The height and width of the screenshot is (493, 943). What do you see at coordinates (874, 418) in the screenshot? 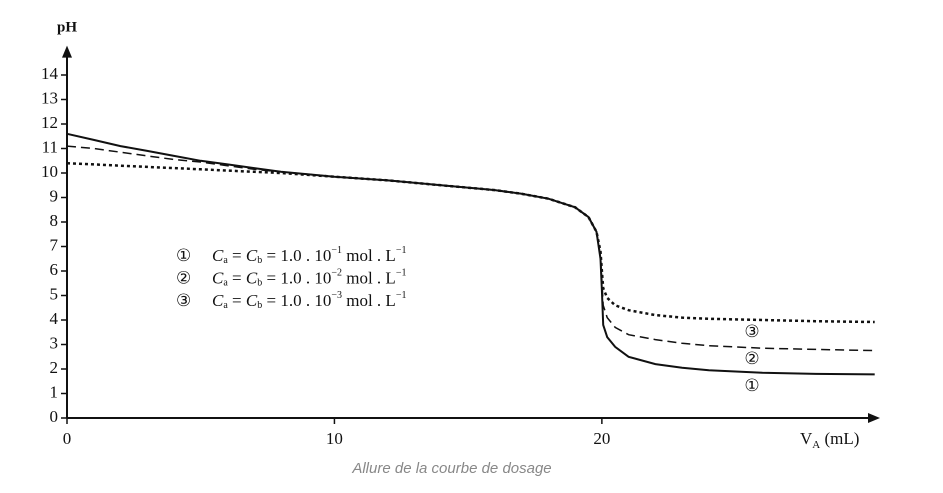
I see `x-axis-arrow` at bounding box center [874, 418].